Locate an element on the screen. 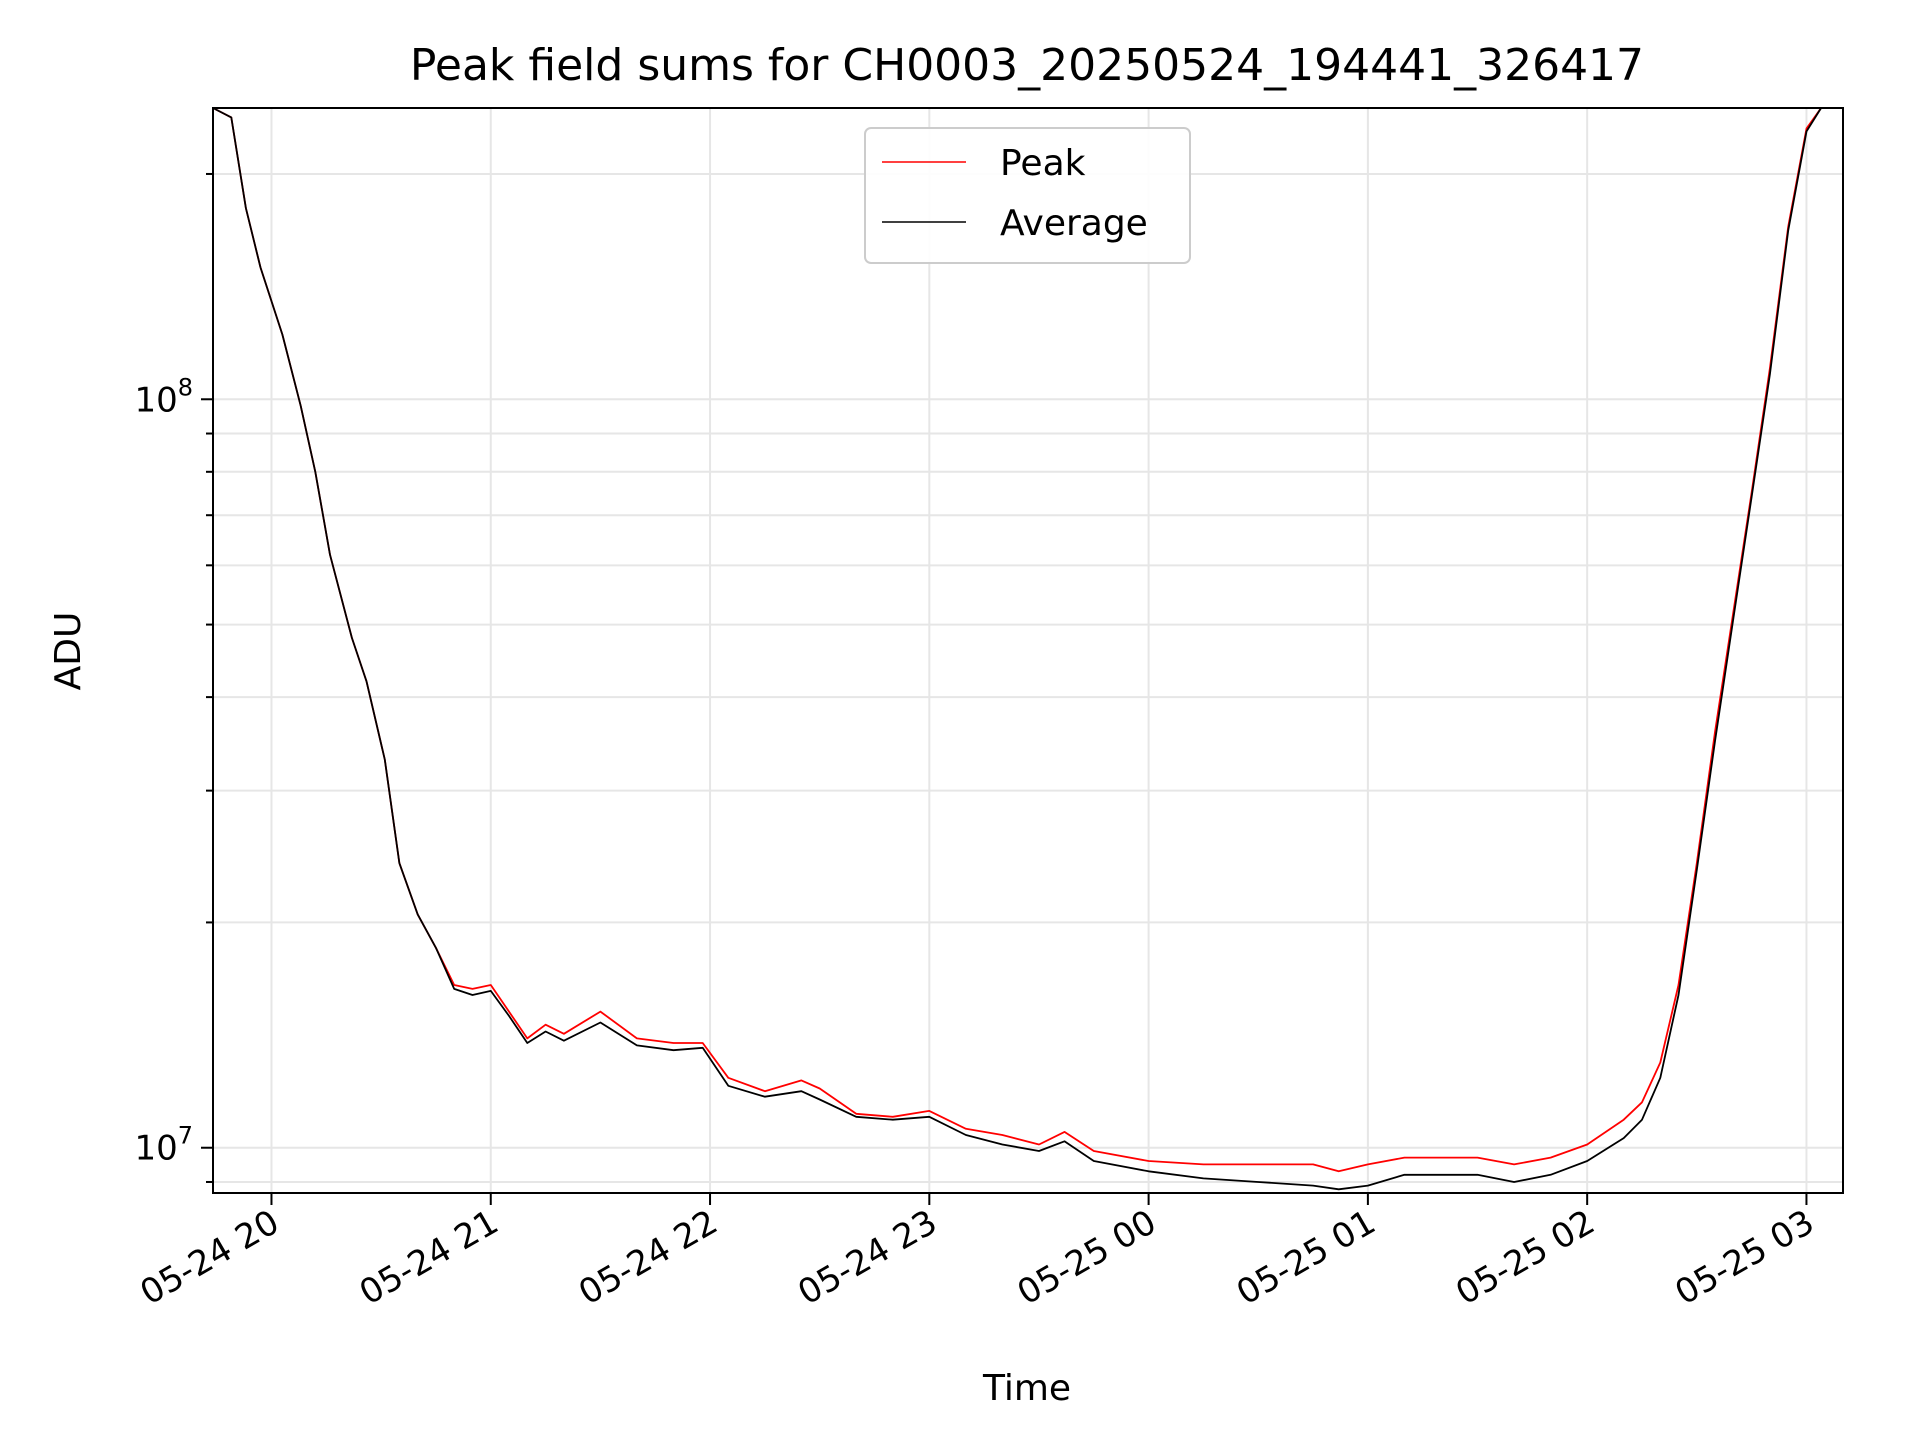  y-tick-label: 10⁸ is located at coordinates (163, 396).